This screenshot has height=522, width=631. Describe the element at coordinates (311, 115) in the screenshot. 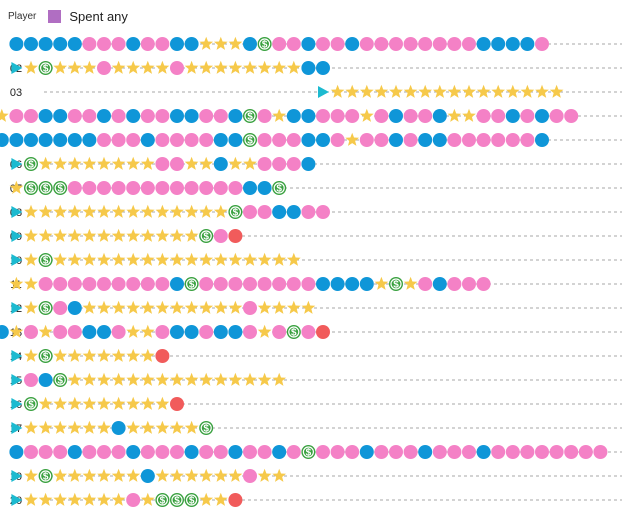

I see `player-row: 04$` at that location.